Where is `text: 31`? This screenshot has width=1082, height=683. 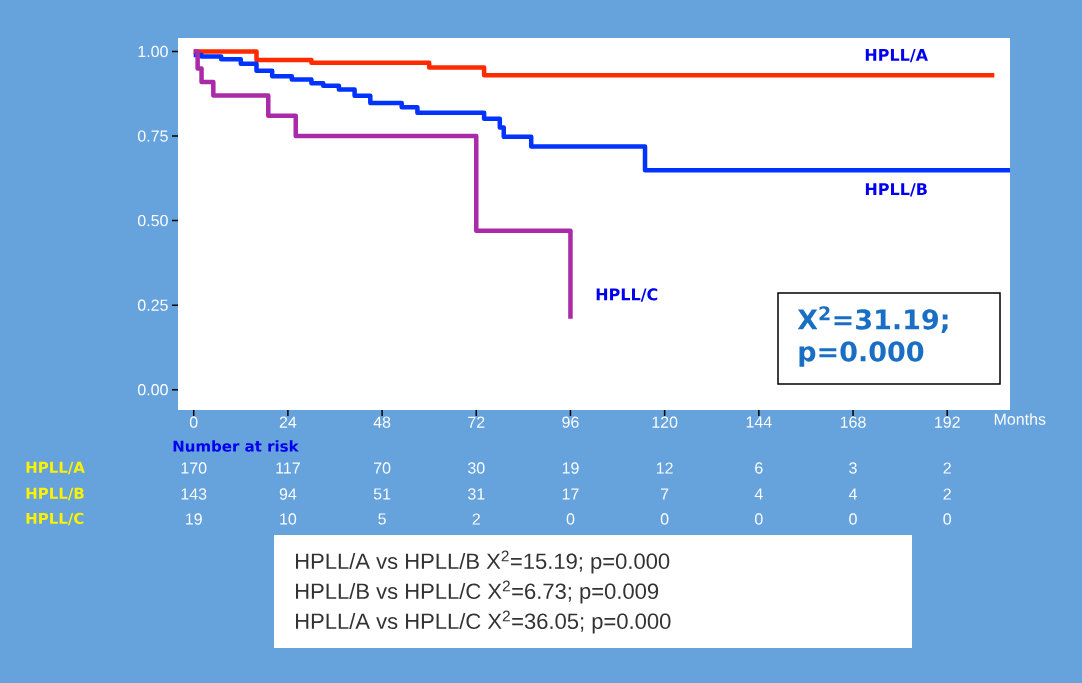 text: 31 is located at coordinates (476, 494).